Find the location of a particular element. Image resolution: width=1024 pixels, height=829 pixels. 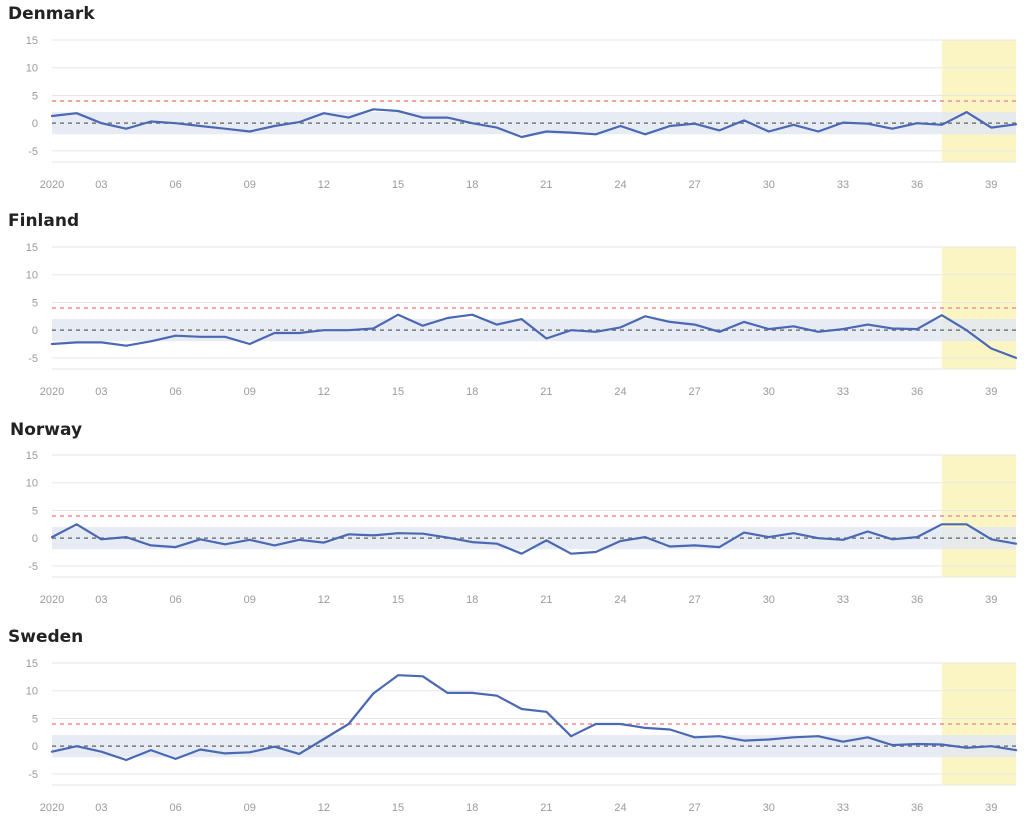

chart-title: Norway is located at coordinates (46, 430).